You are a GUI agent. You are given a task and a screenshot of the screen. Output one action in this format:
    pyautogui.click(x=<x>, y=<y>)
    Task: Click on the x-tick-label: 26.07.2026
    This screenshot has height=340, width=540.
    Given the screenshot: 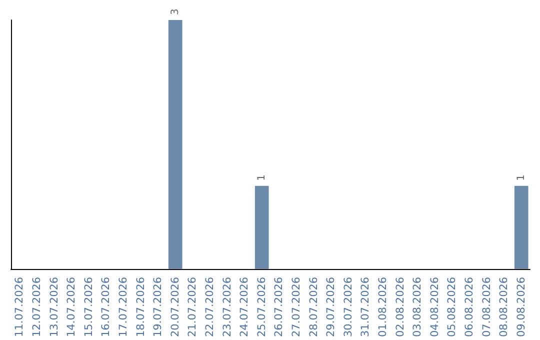 What is the action you would take?
    pyautogui.click(x=279, y=307)
    